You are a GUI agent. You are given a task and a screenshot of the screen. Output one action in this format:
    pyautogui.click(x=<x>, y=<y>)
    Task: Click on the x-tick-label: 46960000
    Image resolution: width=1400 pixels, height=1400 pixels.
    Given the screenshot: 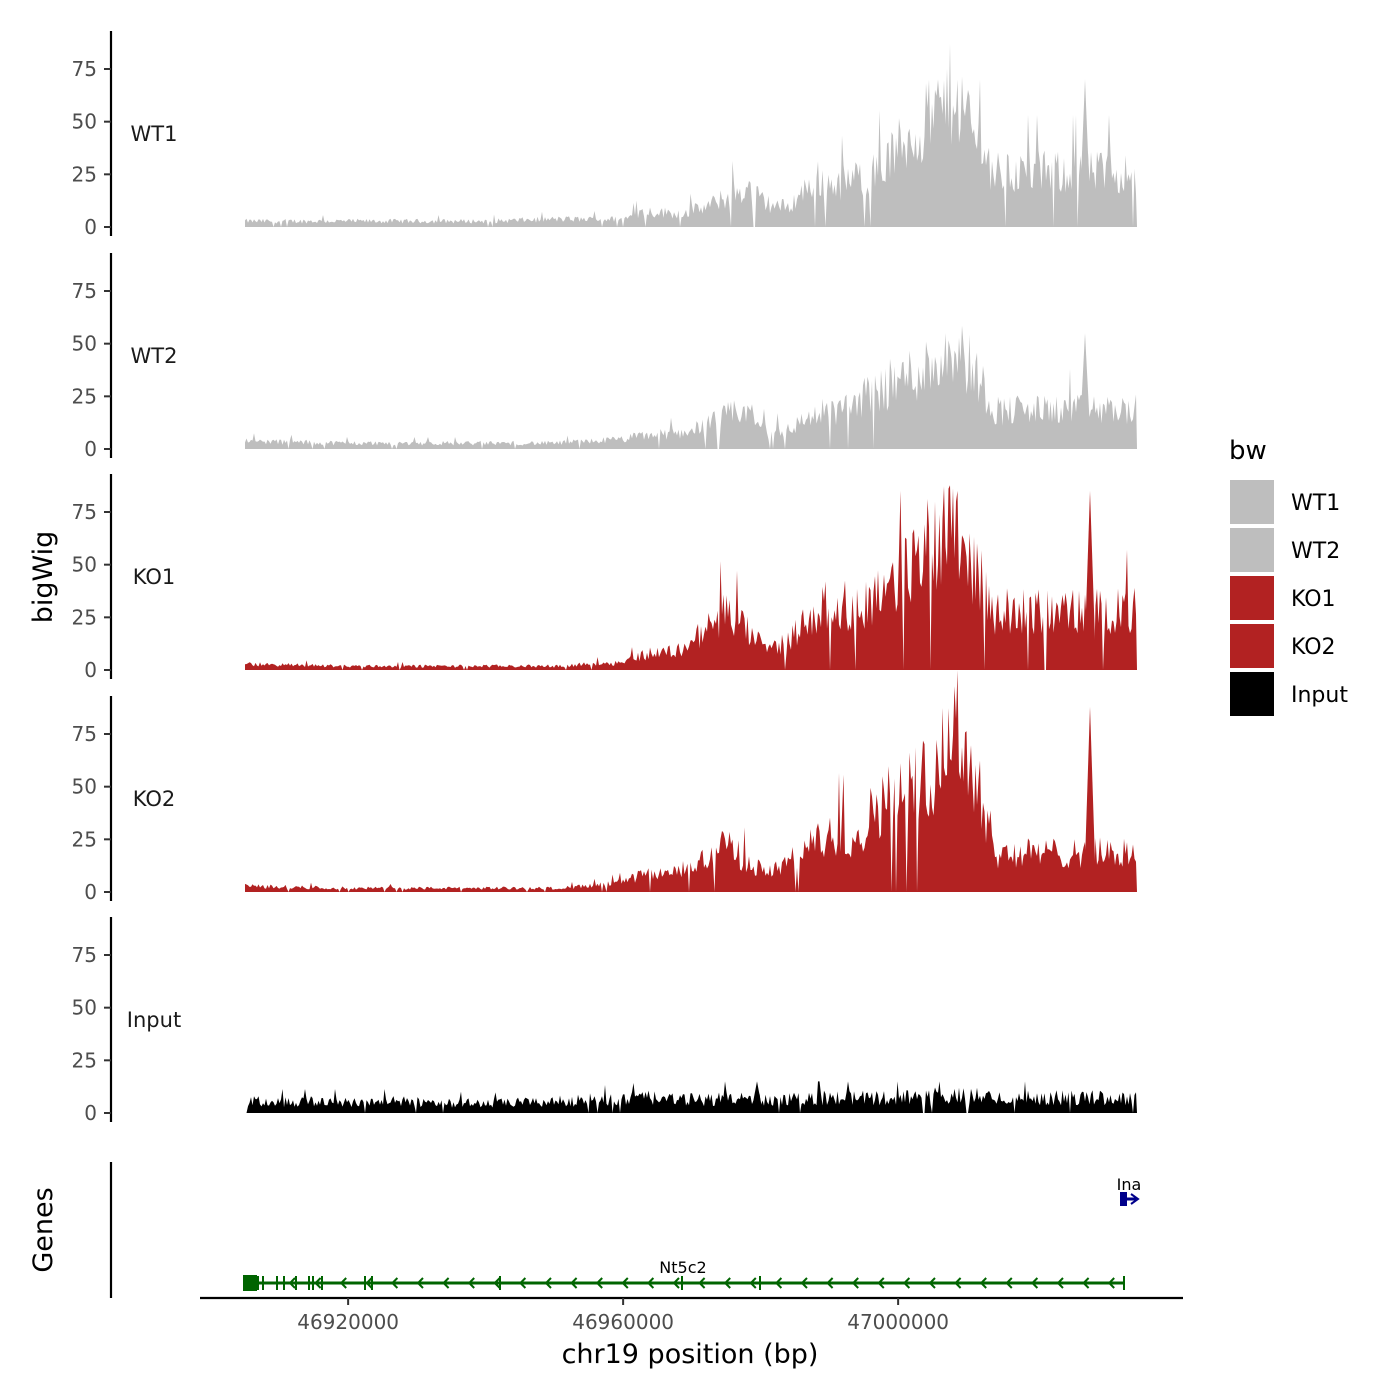 What is the action you would take?
    pyautogui.click(x=623, y=1322)
    